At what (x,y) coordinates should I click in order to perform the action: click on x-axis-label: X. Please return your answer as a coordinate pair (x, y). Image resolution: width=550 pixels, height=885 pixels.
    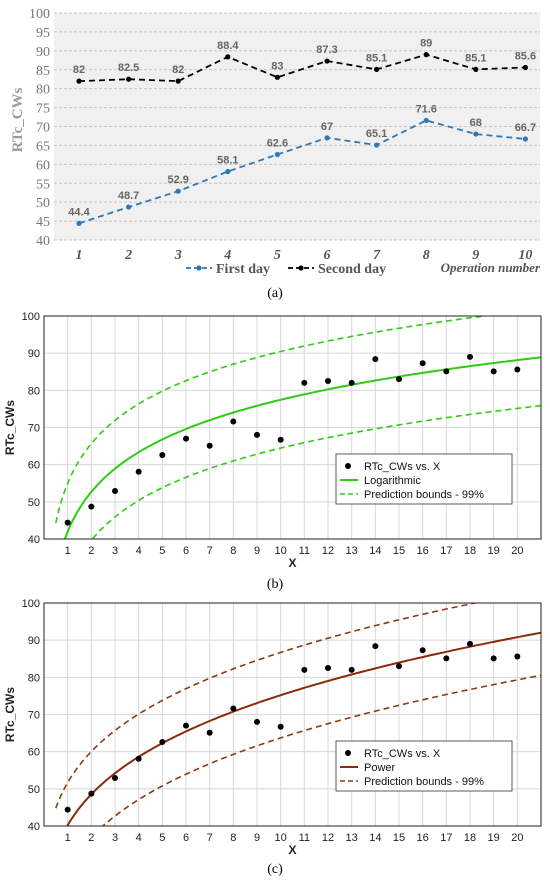
    Looking at the image, I should click on (292, 563).